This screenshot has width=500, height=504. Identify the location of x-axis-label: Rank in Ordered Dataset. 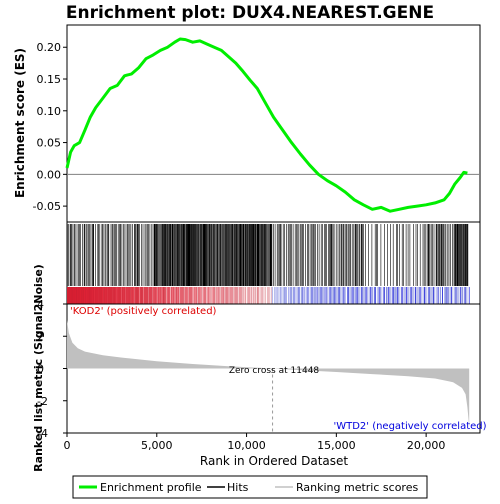
(274, 461).